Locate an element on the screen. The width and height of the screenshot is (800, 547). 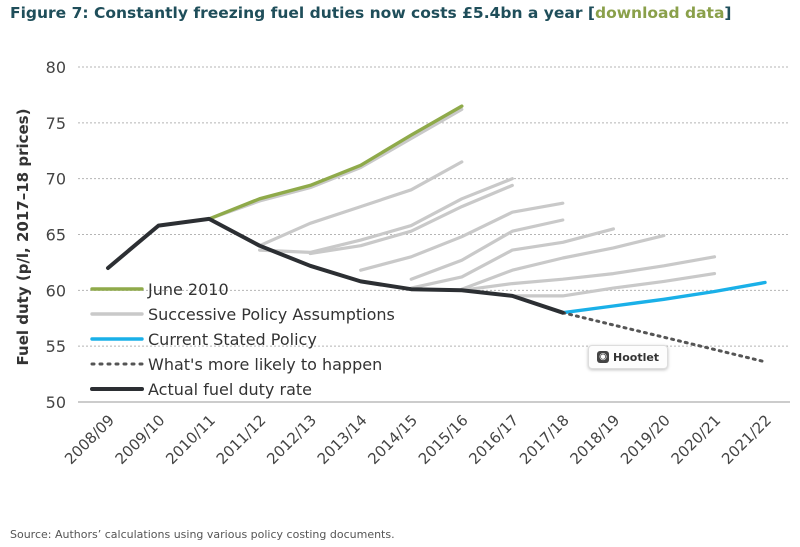
y-tick-label: 70 is located at coordinates (56, 179).